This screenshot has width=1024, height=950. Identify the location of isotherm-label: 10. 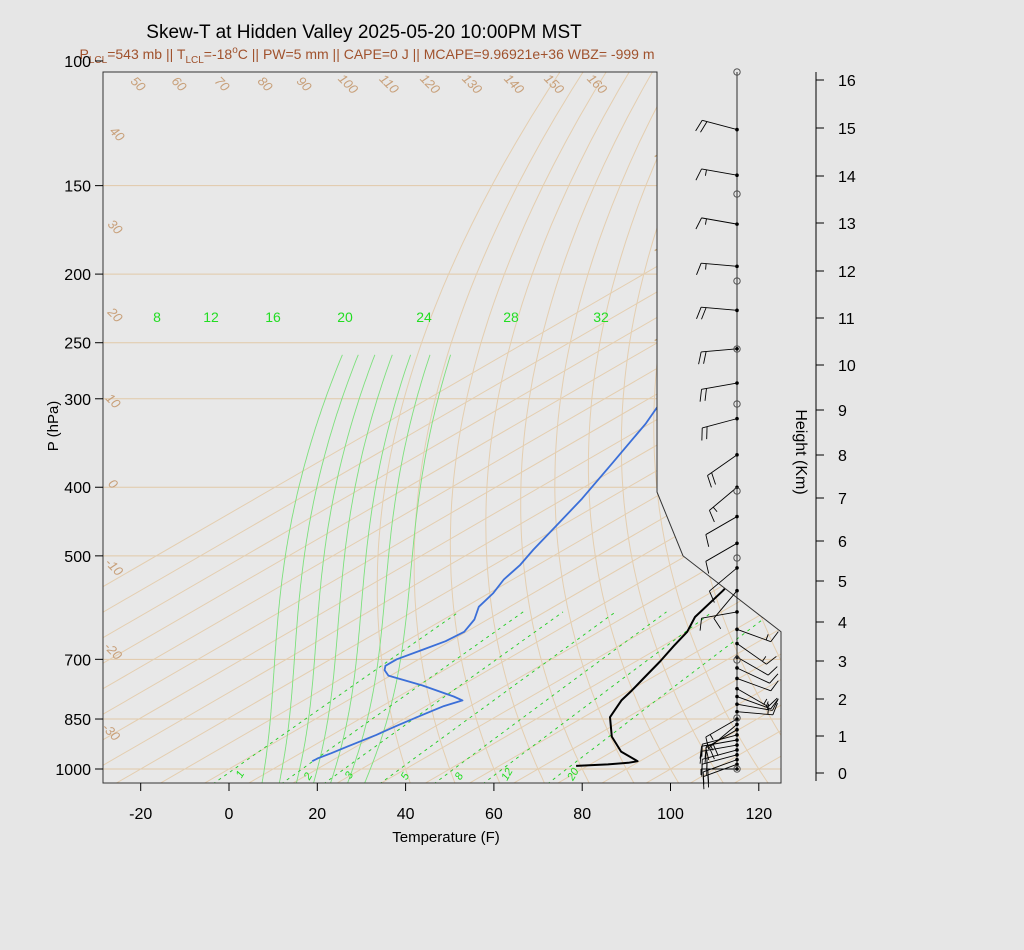
(684, 500).